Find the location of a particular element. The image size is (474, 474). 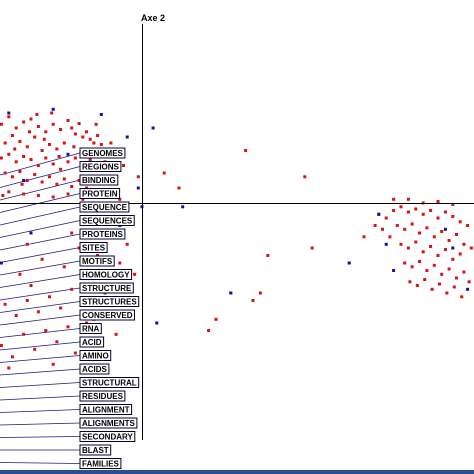

term-label-text: ALIGNMENT is located at coordinates (106, 410).